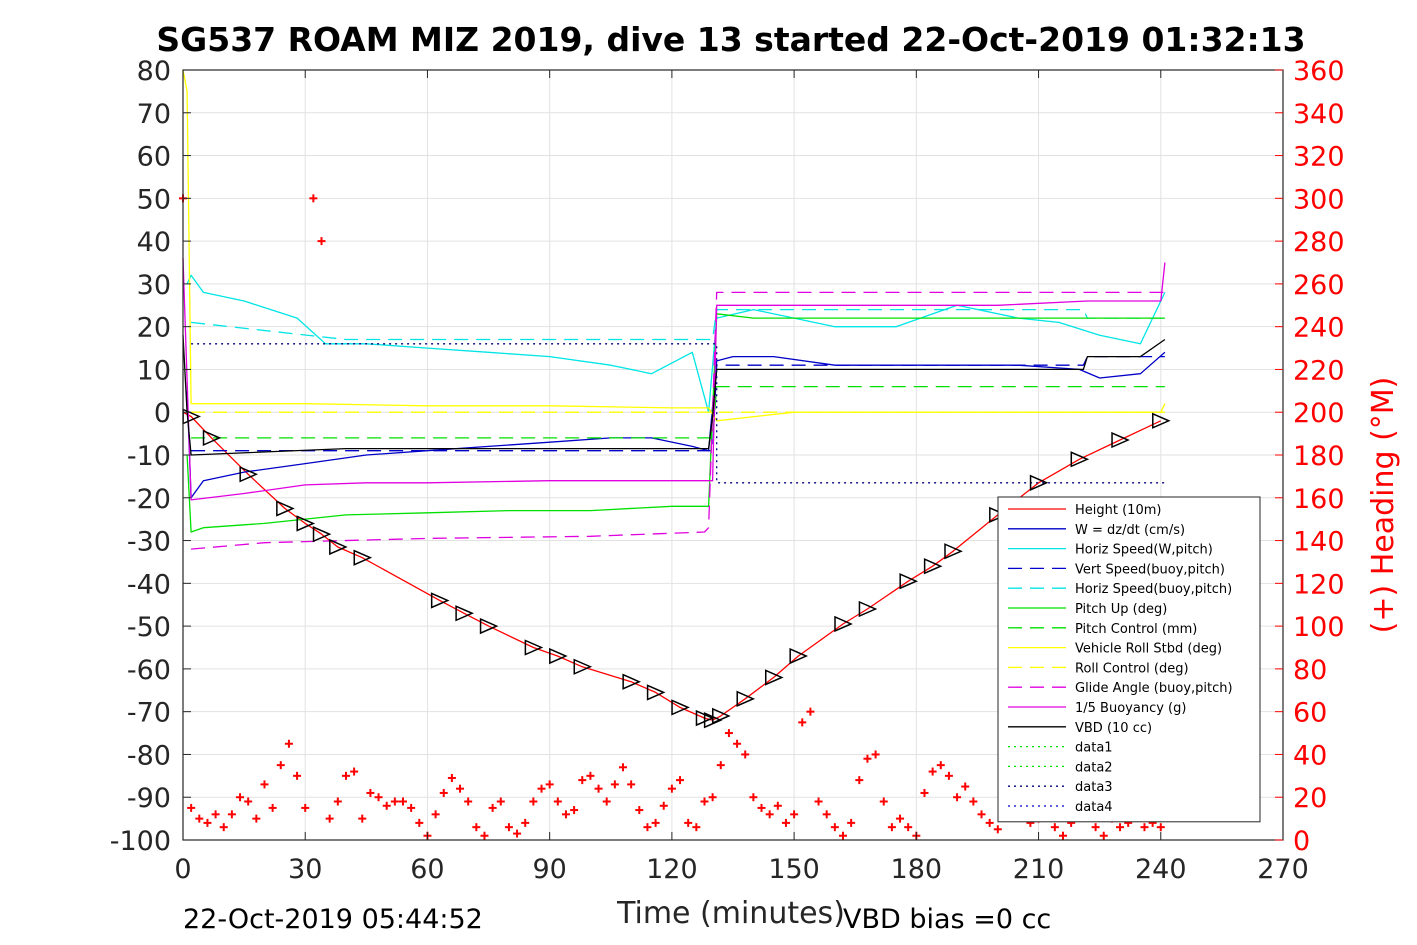 This screenshot has height=945, width=1417. I want to click on legend-label: Horiz Speed(buoy,pitch), so click(1153, 589).